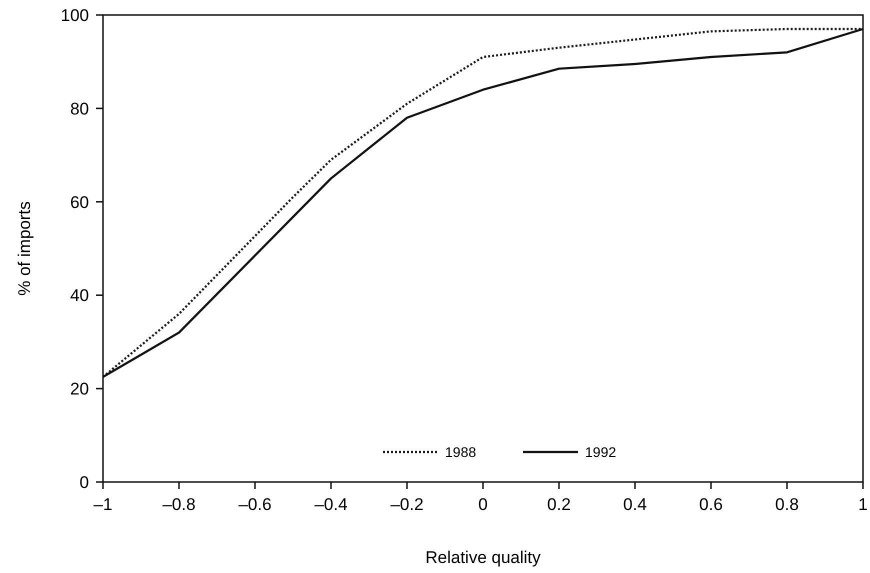  I want to click on y-tick-label: 40, so click(79, 296).